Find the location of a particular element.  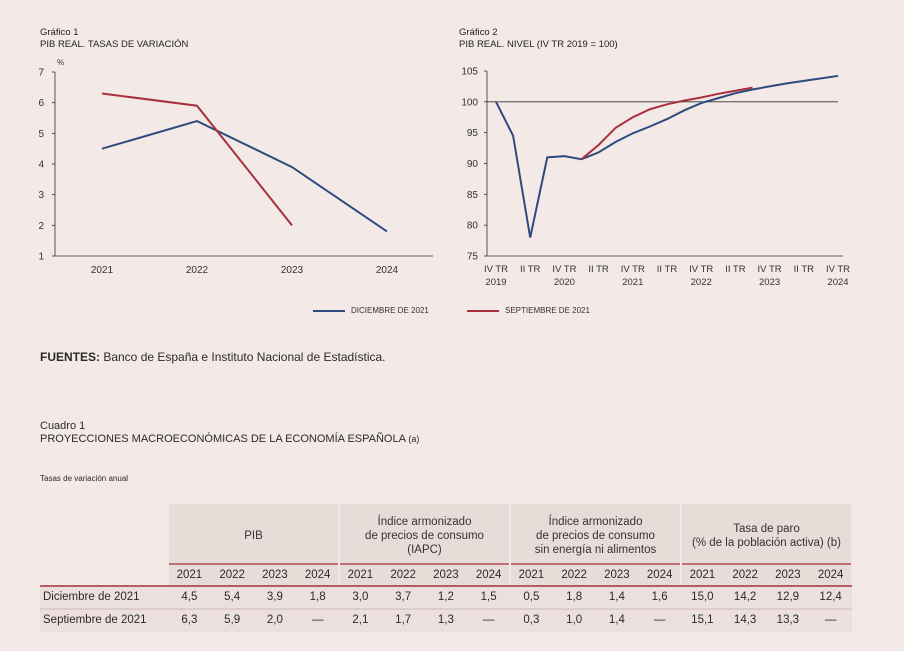

table-group-header-line: (% de la población activa) (b) is located at coordinates (766, 543).